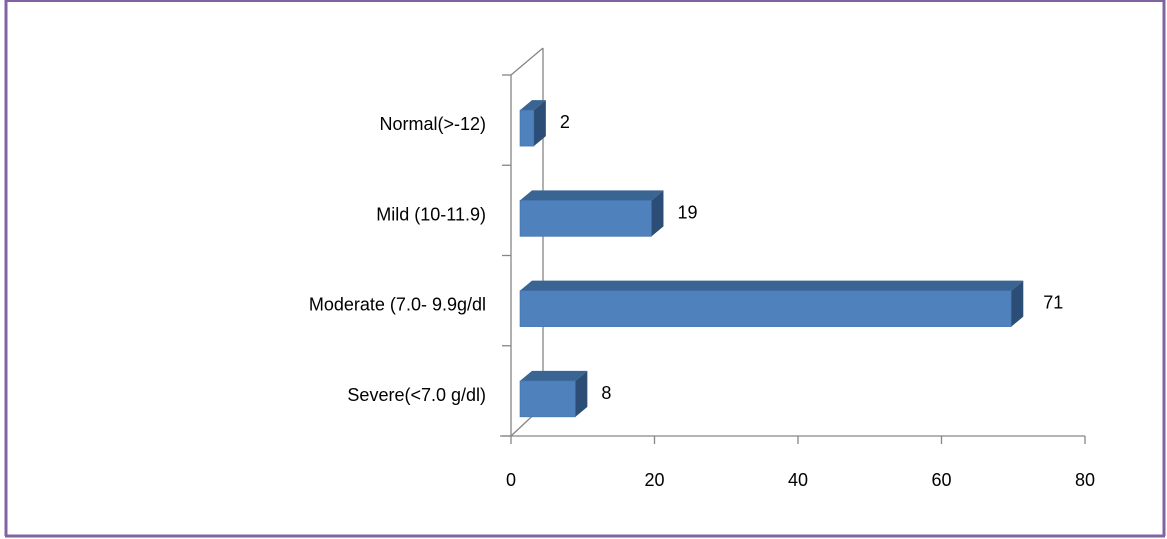  What do you see at coordinates (1085, 480) in the screenshot?
I see `x-tick-label-4: 80` at bounding box center [1085, 480].